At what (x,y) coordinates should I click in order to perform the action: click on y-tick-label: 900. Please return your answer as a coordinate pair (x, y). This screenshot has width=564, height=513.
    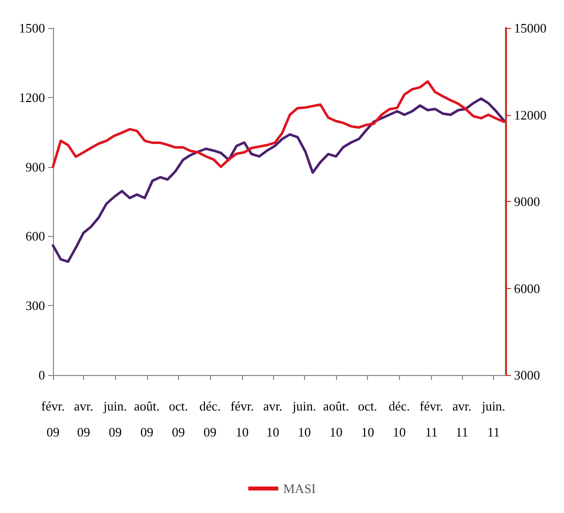
    Looking at the image, I should click on (35, 166).